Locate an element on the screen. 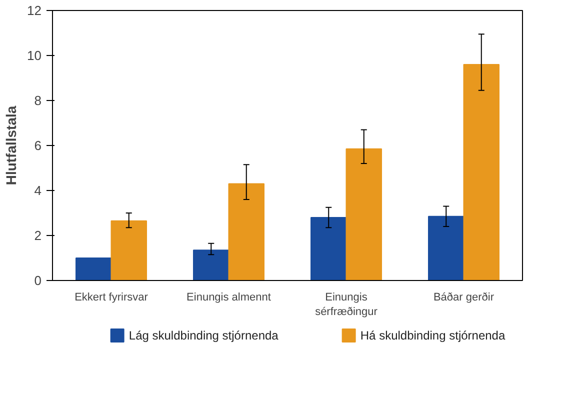 The height and width of the screenshot is (419, 575). y-tick-label: 12 is located at coordinates (34, 10).